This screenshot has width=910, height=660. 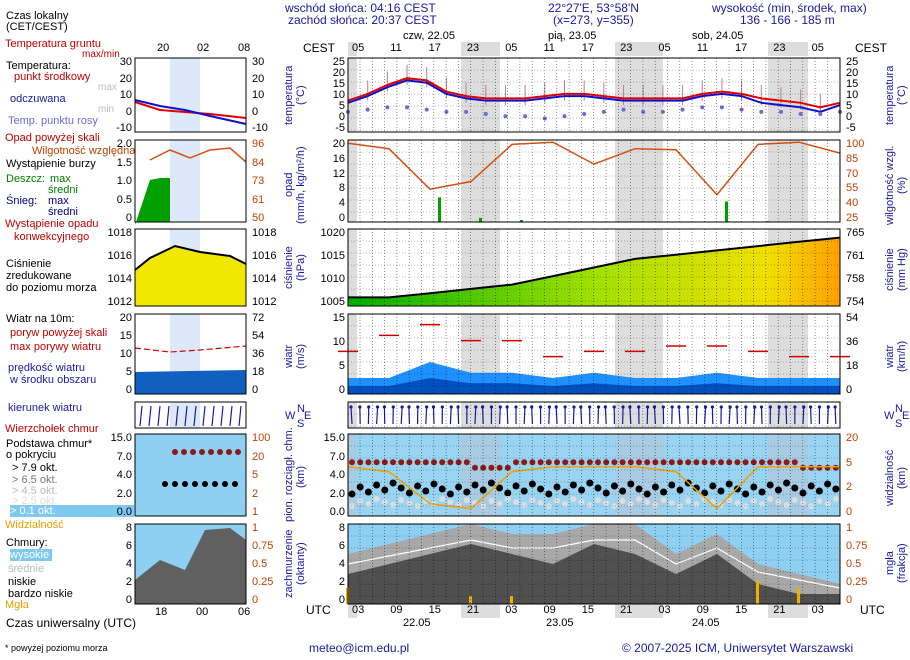 What do you see at coordinates (203, 48) in the screenshot?
I see `local-tick: 02` at bounding box center [203, 48].